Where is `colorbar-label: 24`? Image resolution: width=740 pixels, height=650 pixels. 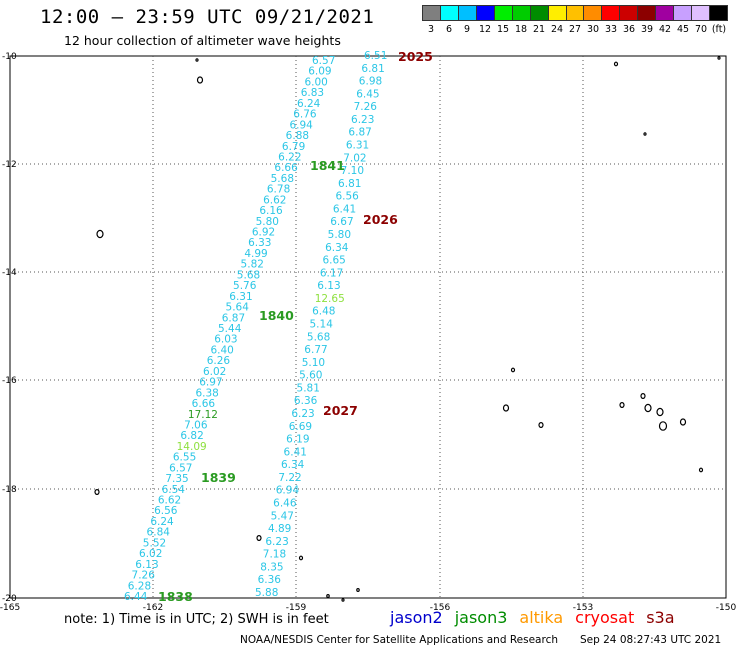
colorbar-label: 24 is located at coordinates (557, 29).